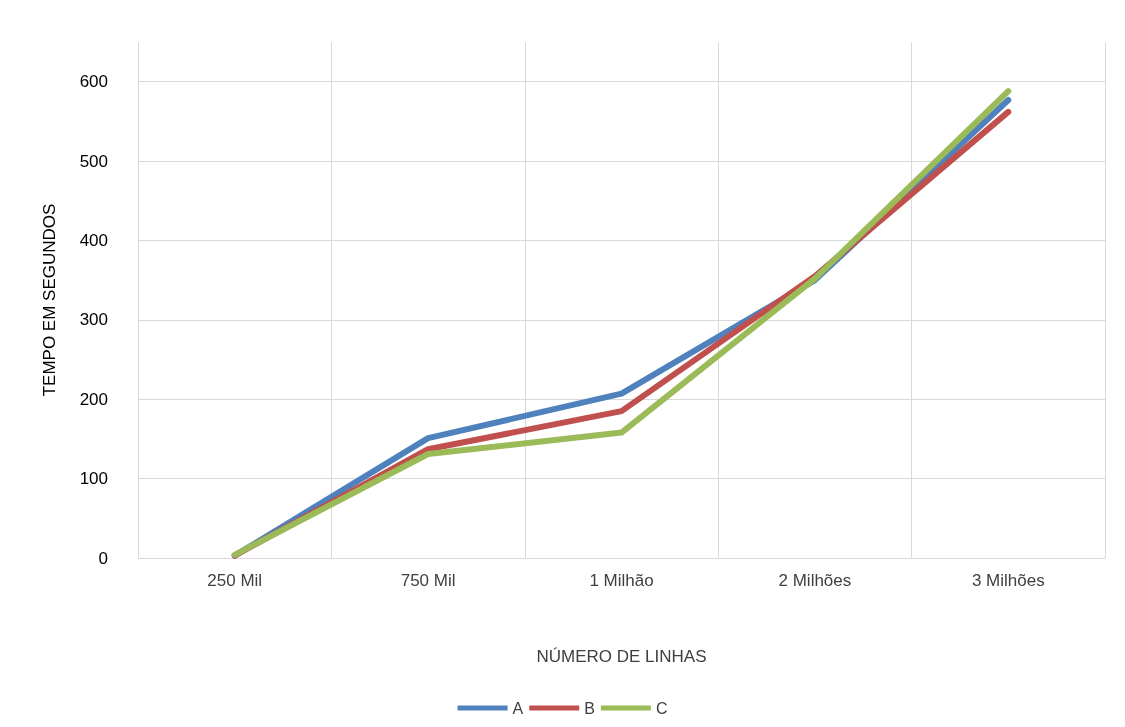 The width and height of the screenshot is (1125, 727). I want to click on x-tick-label: 3 Milhões, so click(1008, 580).